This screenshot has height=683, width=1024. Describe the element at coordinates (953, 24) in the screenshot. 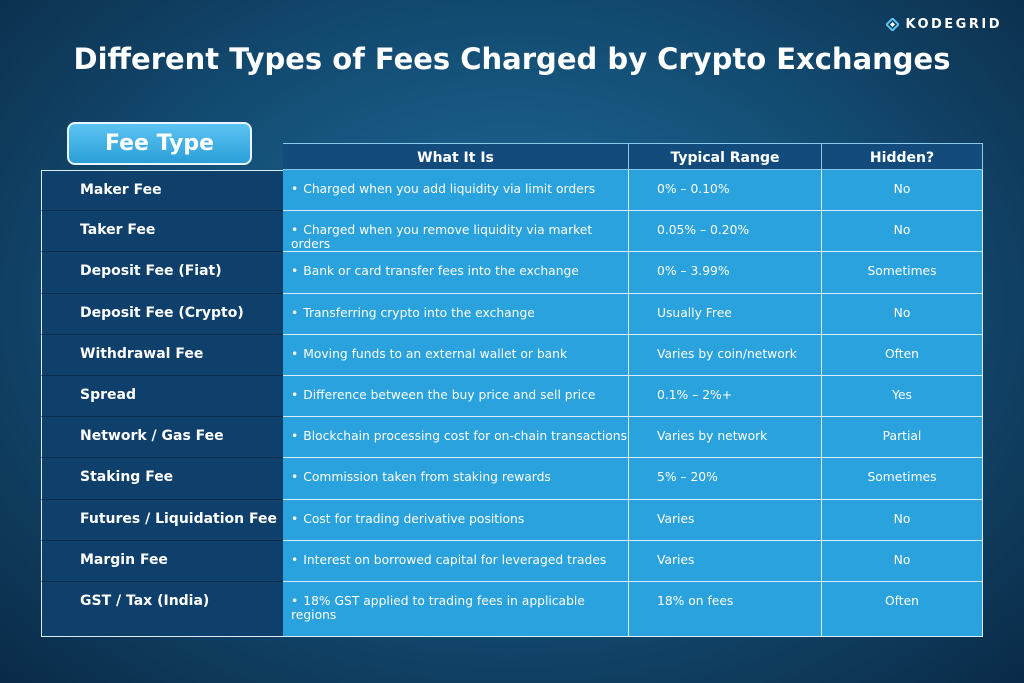

I see `logo-text: KODEGRID` at that location.